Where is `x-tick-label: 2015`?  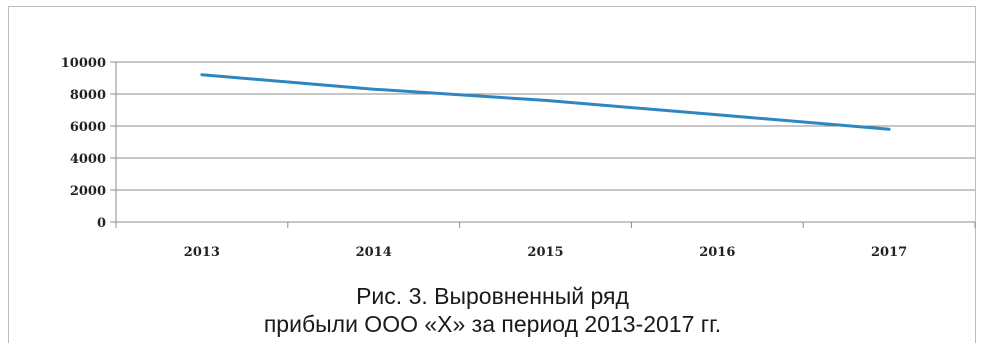
x-tick-label: 2015 is located at coordinates (545, 252).